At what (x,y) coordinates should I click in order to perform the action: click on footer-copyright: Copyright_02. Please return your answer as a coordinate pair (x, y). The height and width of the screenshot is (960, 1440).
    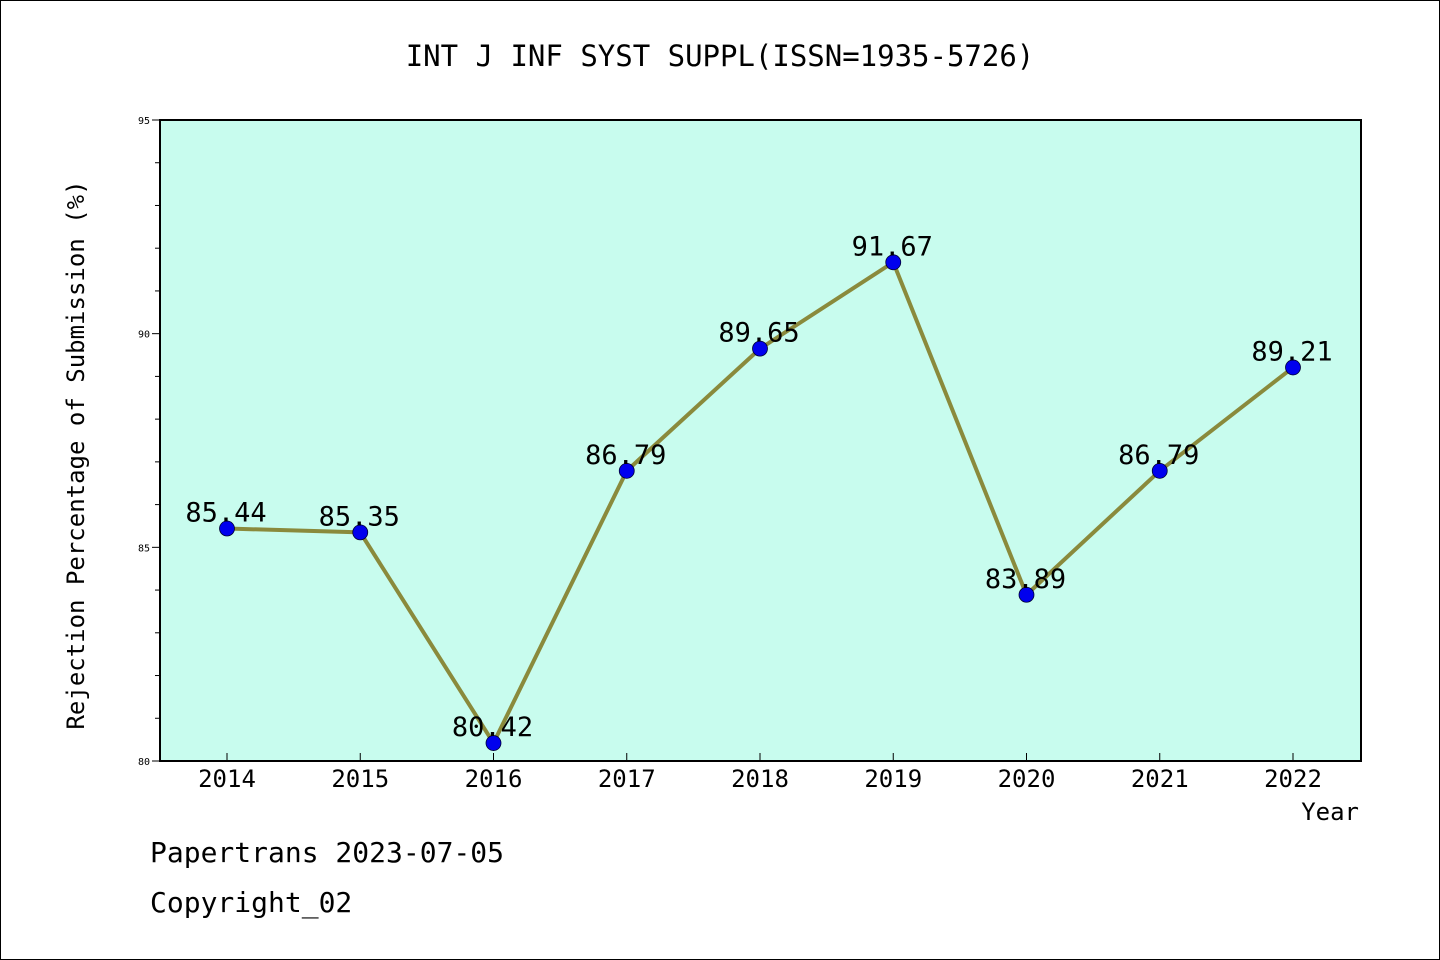
    Looking at the image, I should click on (251, 902).